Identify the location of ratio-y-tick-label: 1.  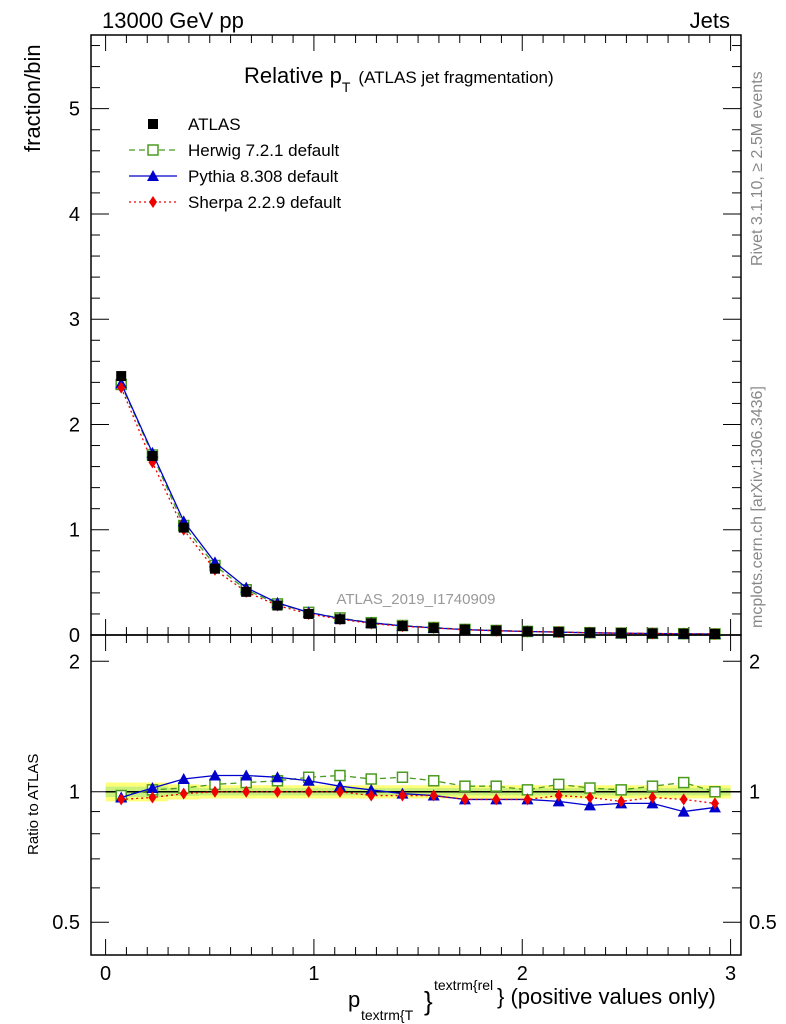
(74, 793).